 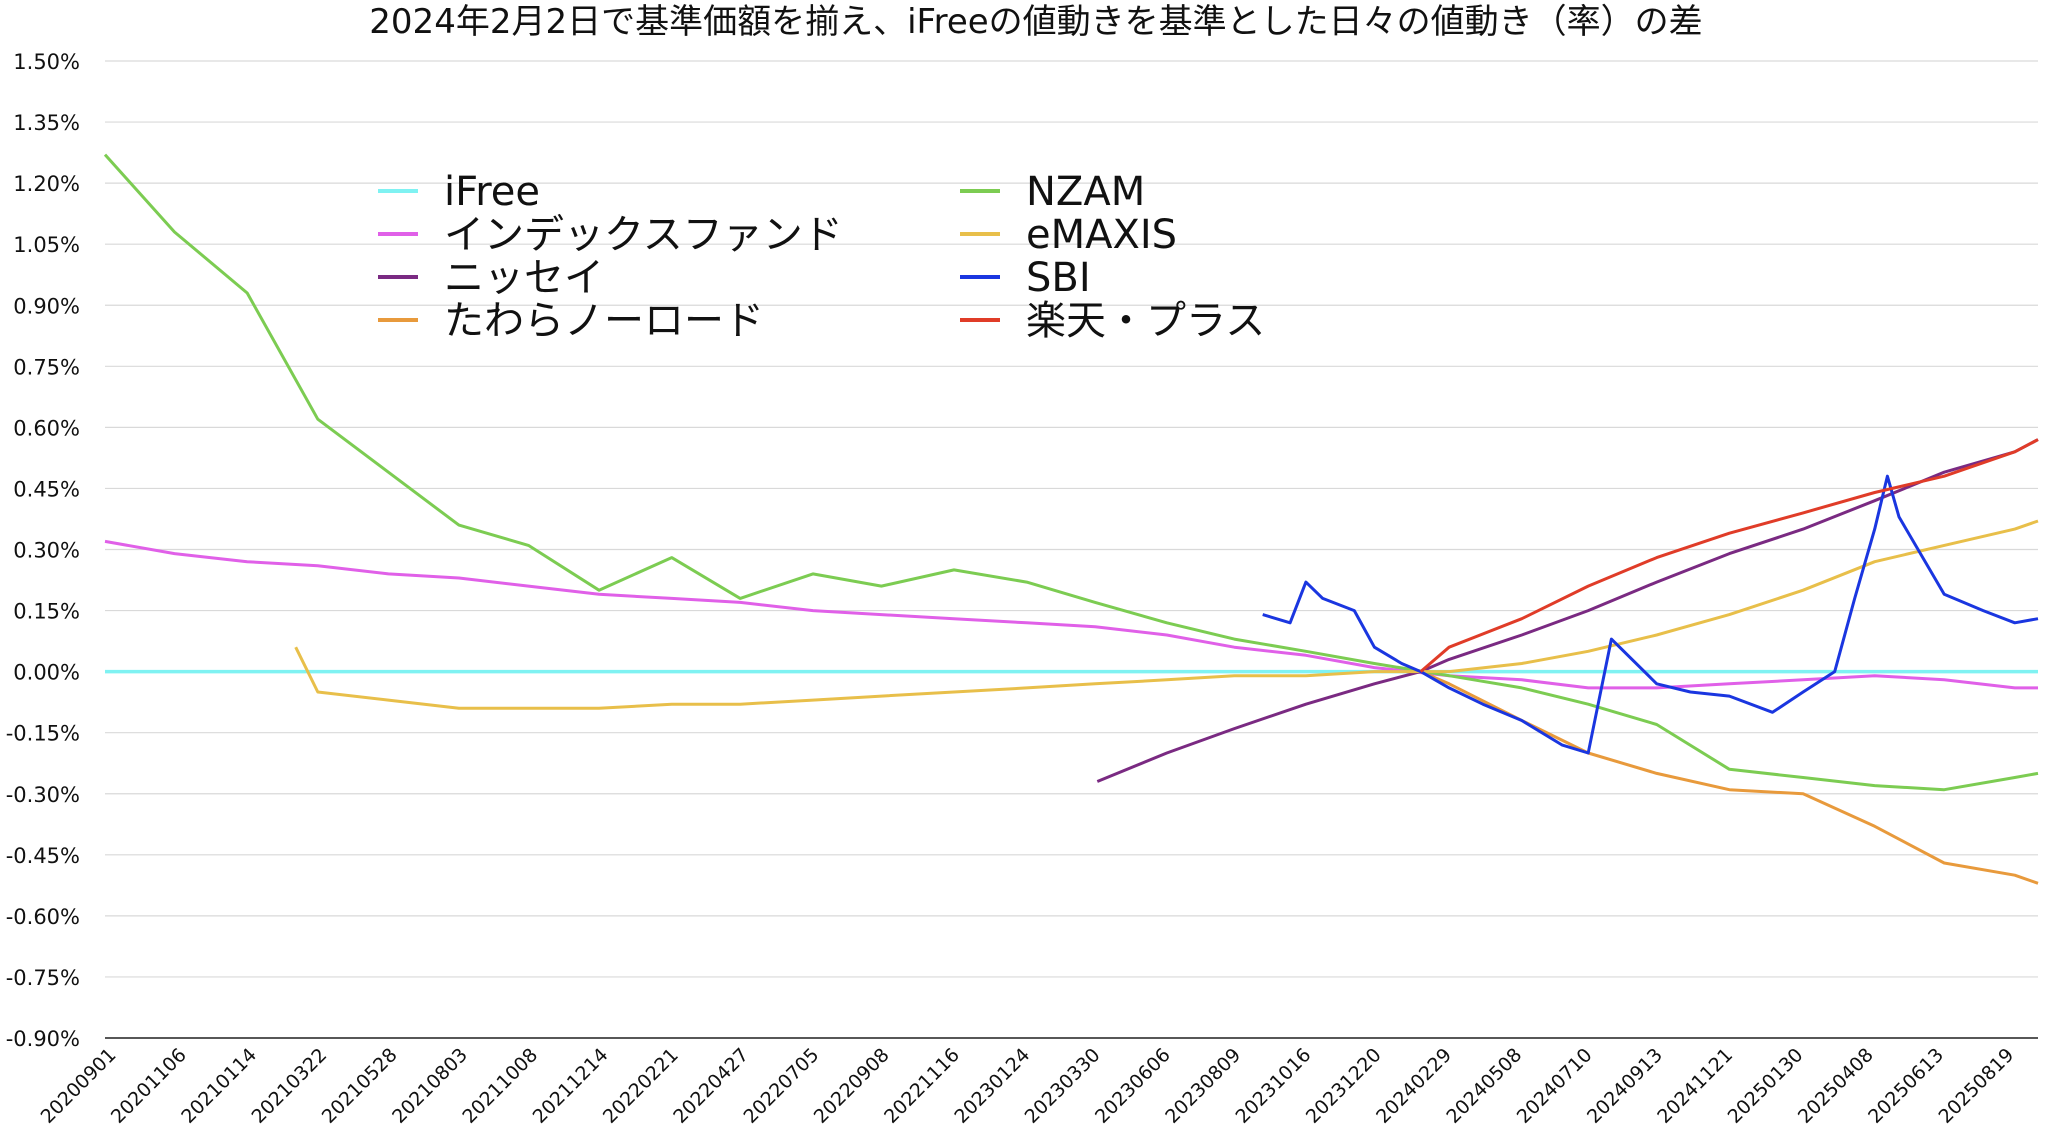 I want to click on y-tick-label: 1.35%, so click(x=46, y=123).